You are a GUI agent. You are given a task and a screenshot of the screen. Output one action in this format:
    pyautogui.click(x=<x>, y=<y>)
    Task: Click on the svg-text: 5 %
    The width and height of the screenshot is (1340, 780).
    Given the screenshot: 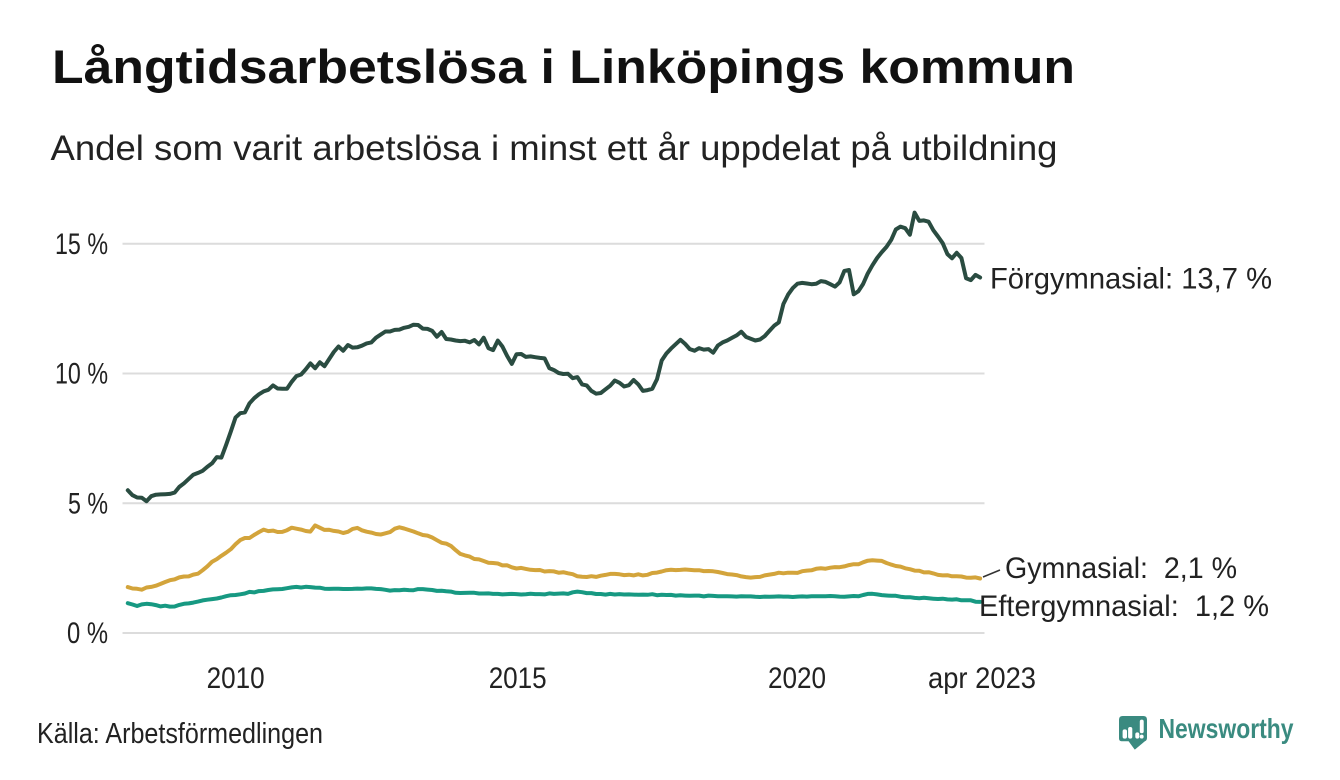 What is the action you would take?
    pyautogui.click(x=88, y=503)
    